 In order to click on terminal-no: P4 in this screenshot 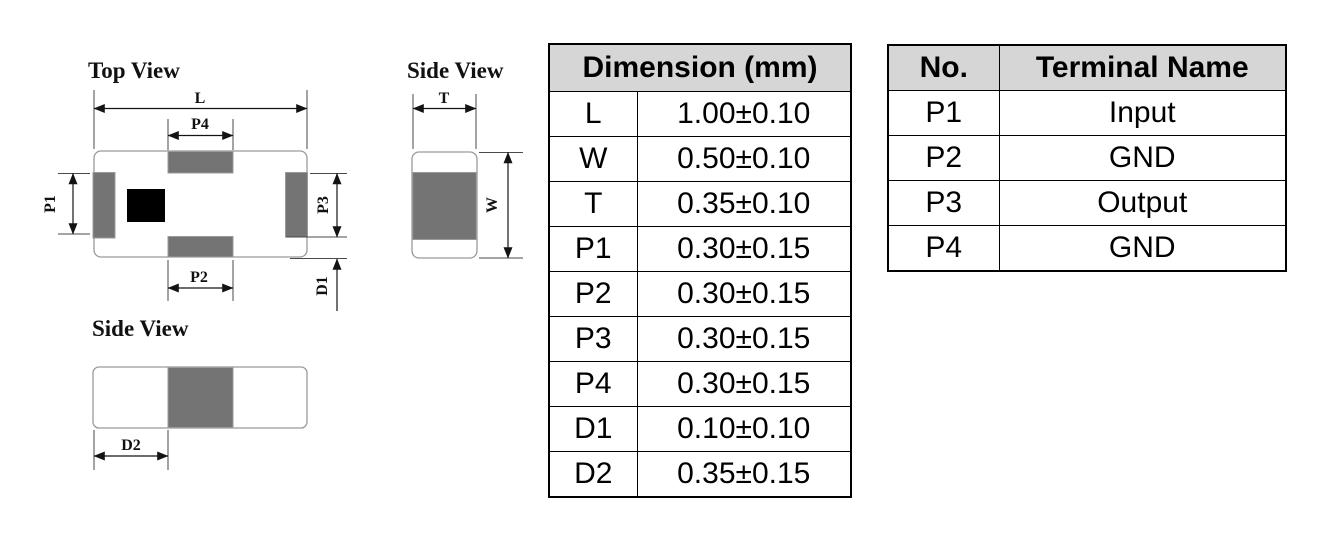, I will do `click(943, 248)`.